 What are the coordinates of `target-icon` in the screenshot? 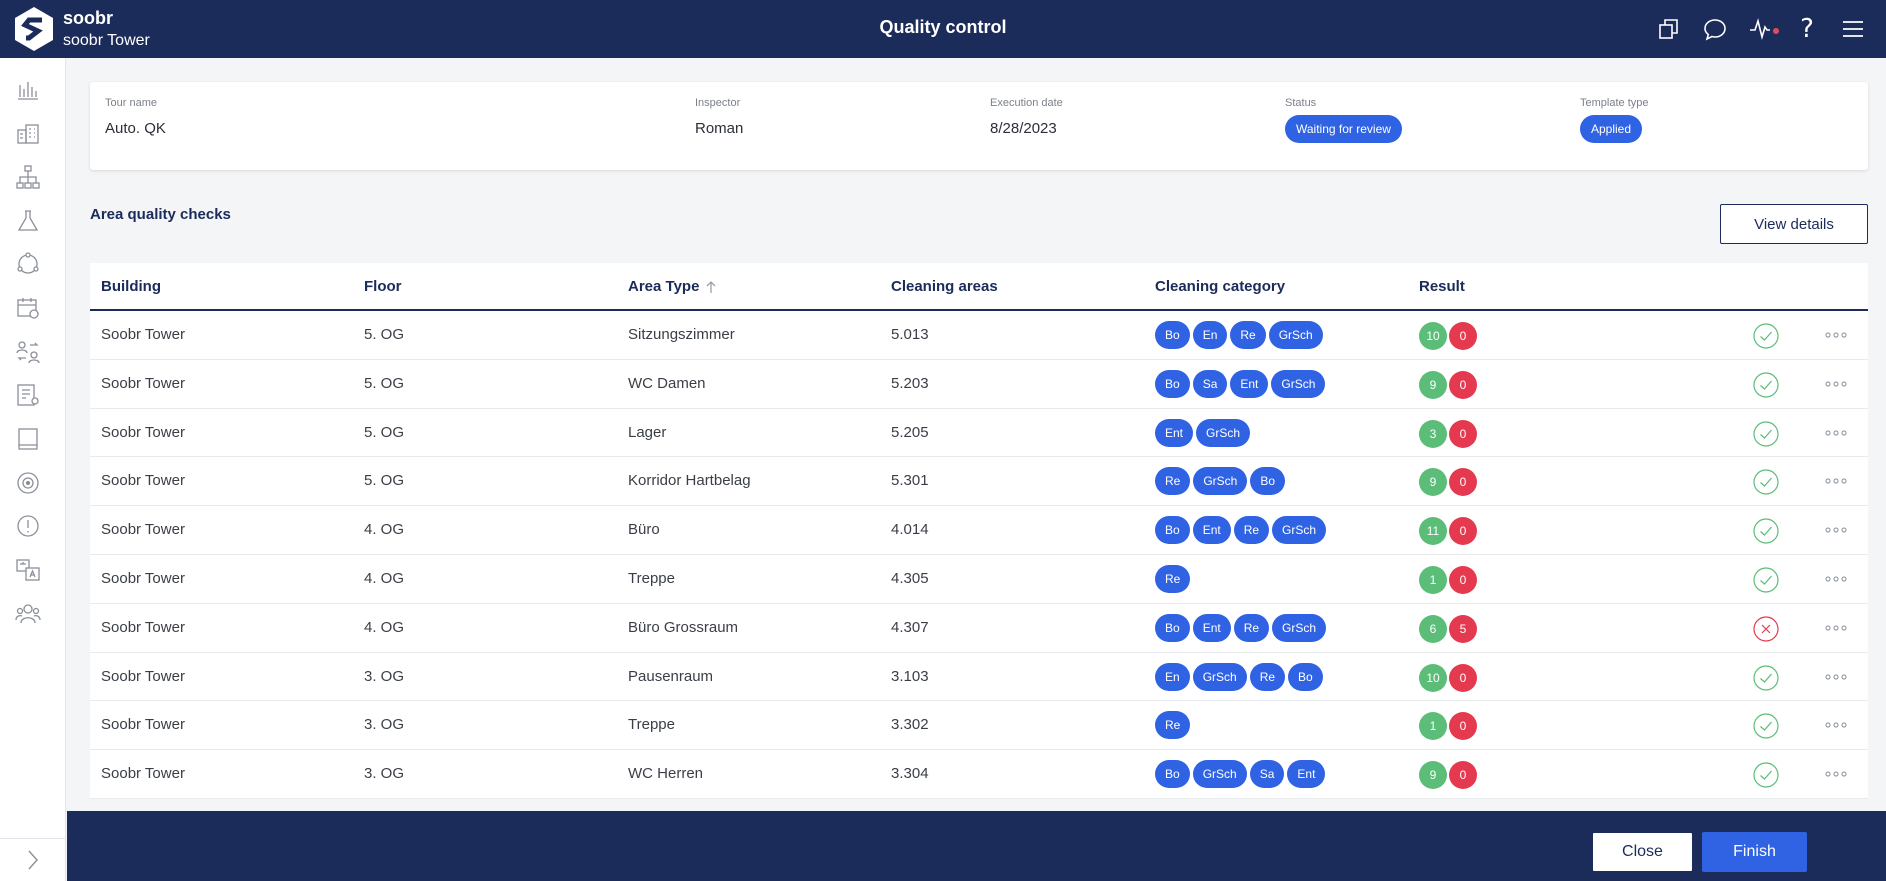 It's located at (28, 483).